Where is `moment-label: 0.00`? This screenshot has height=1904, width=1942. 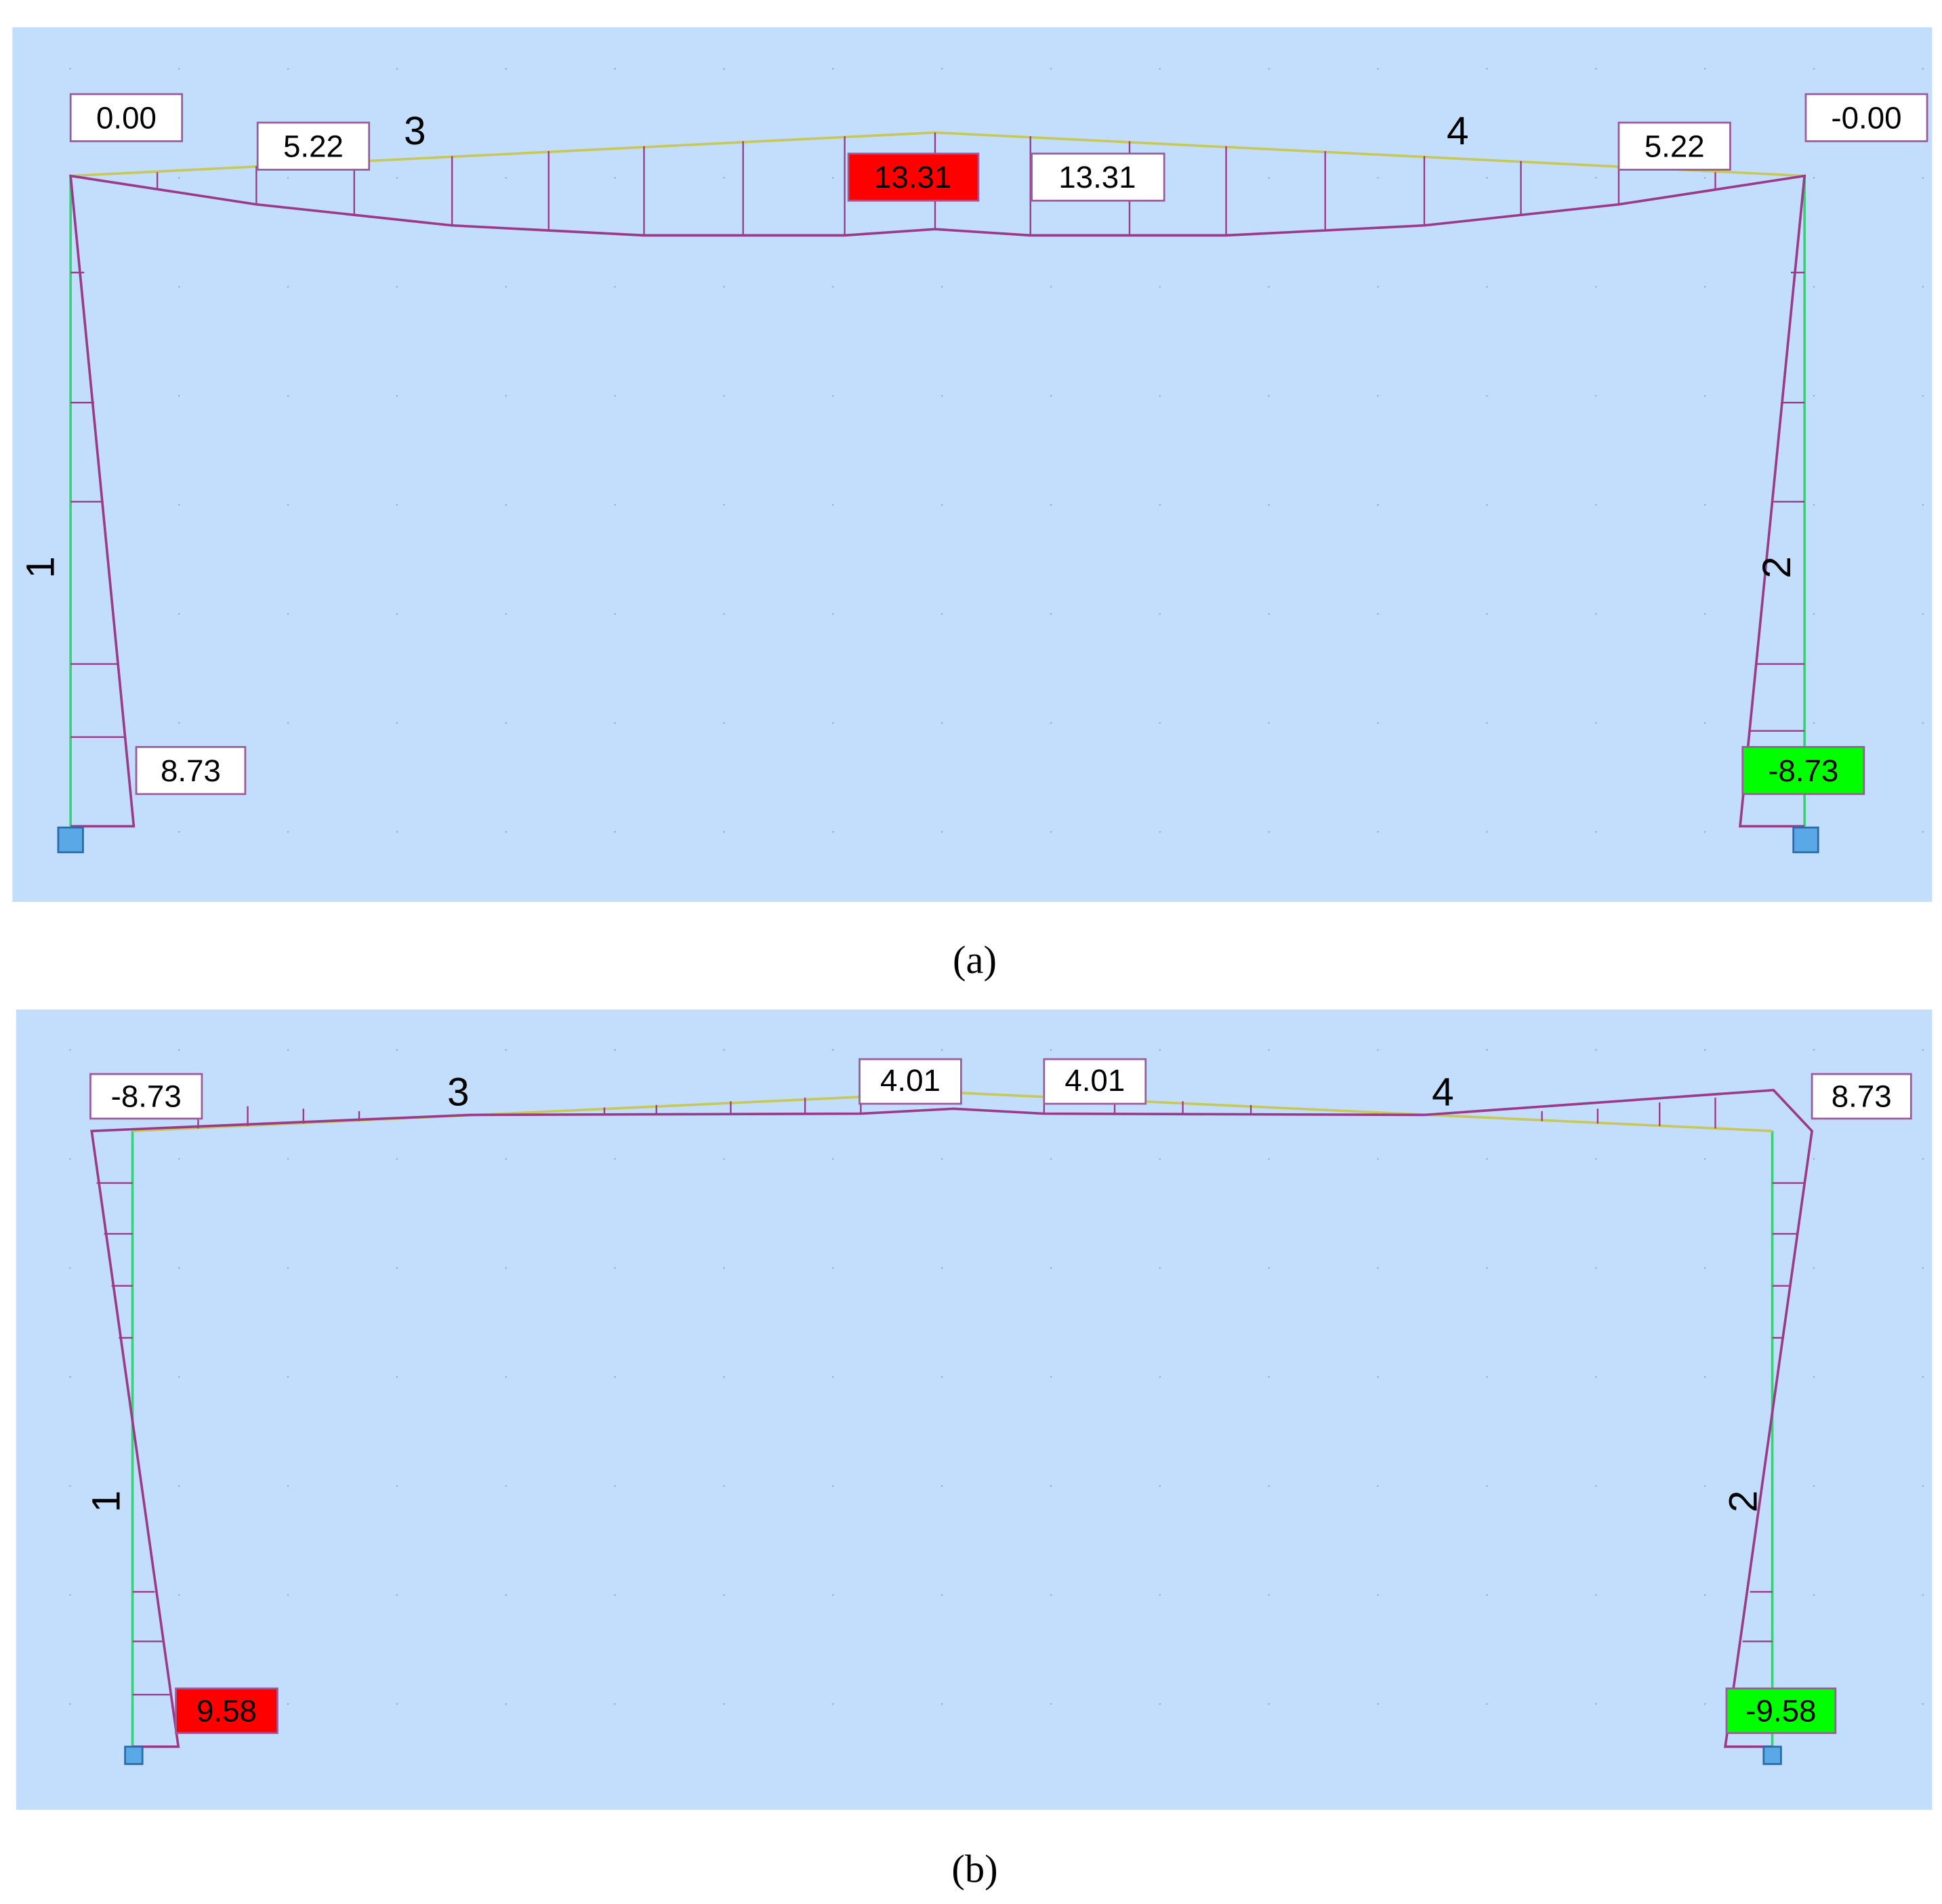
moment-label: 0.00 is located at coordinates (126, 118).